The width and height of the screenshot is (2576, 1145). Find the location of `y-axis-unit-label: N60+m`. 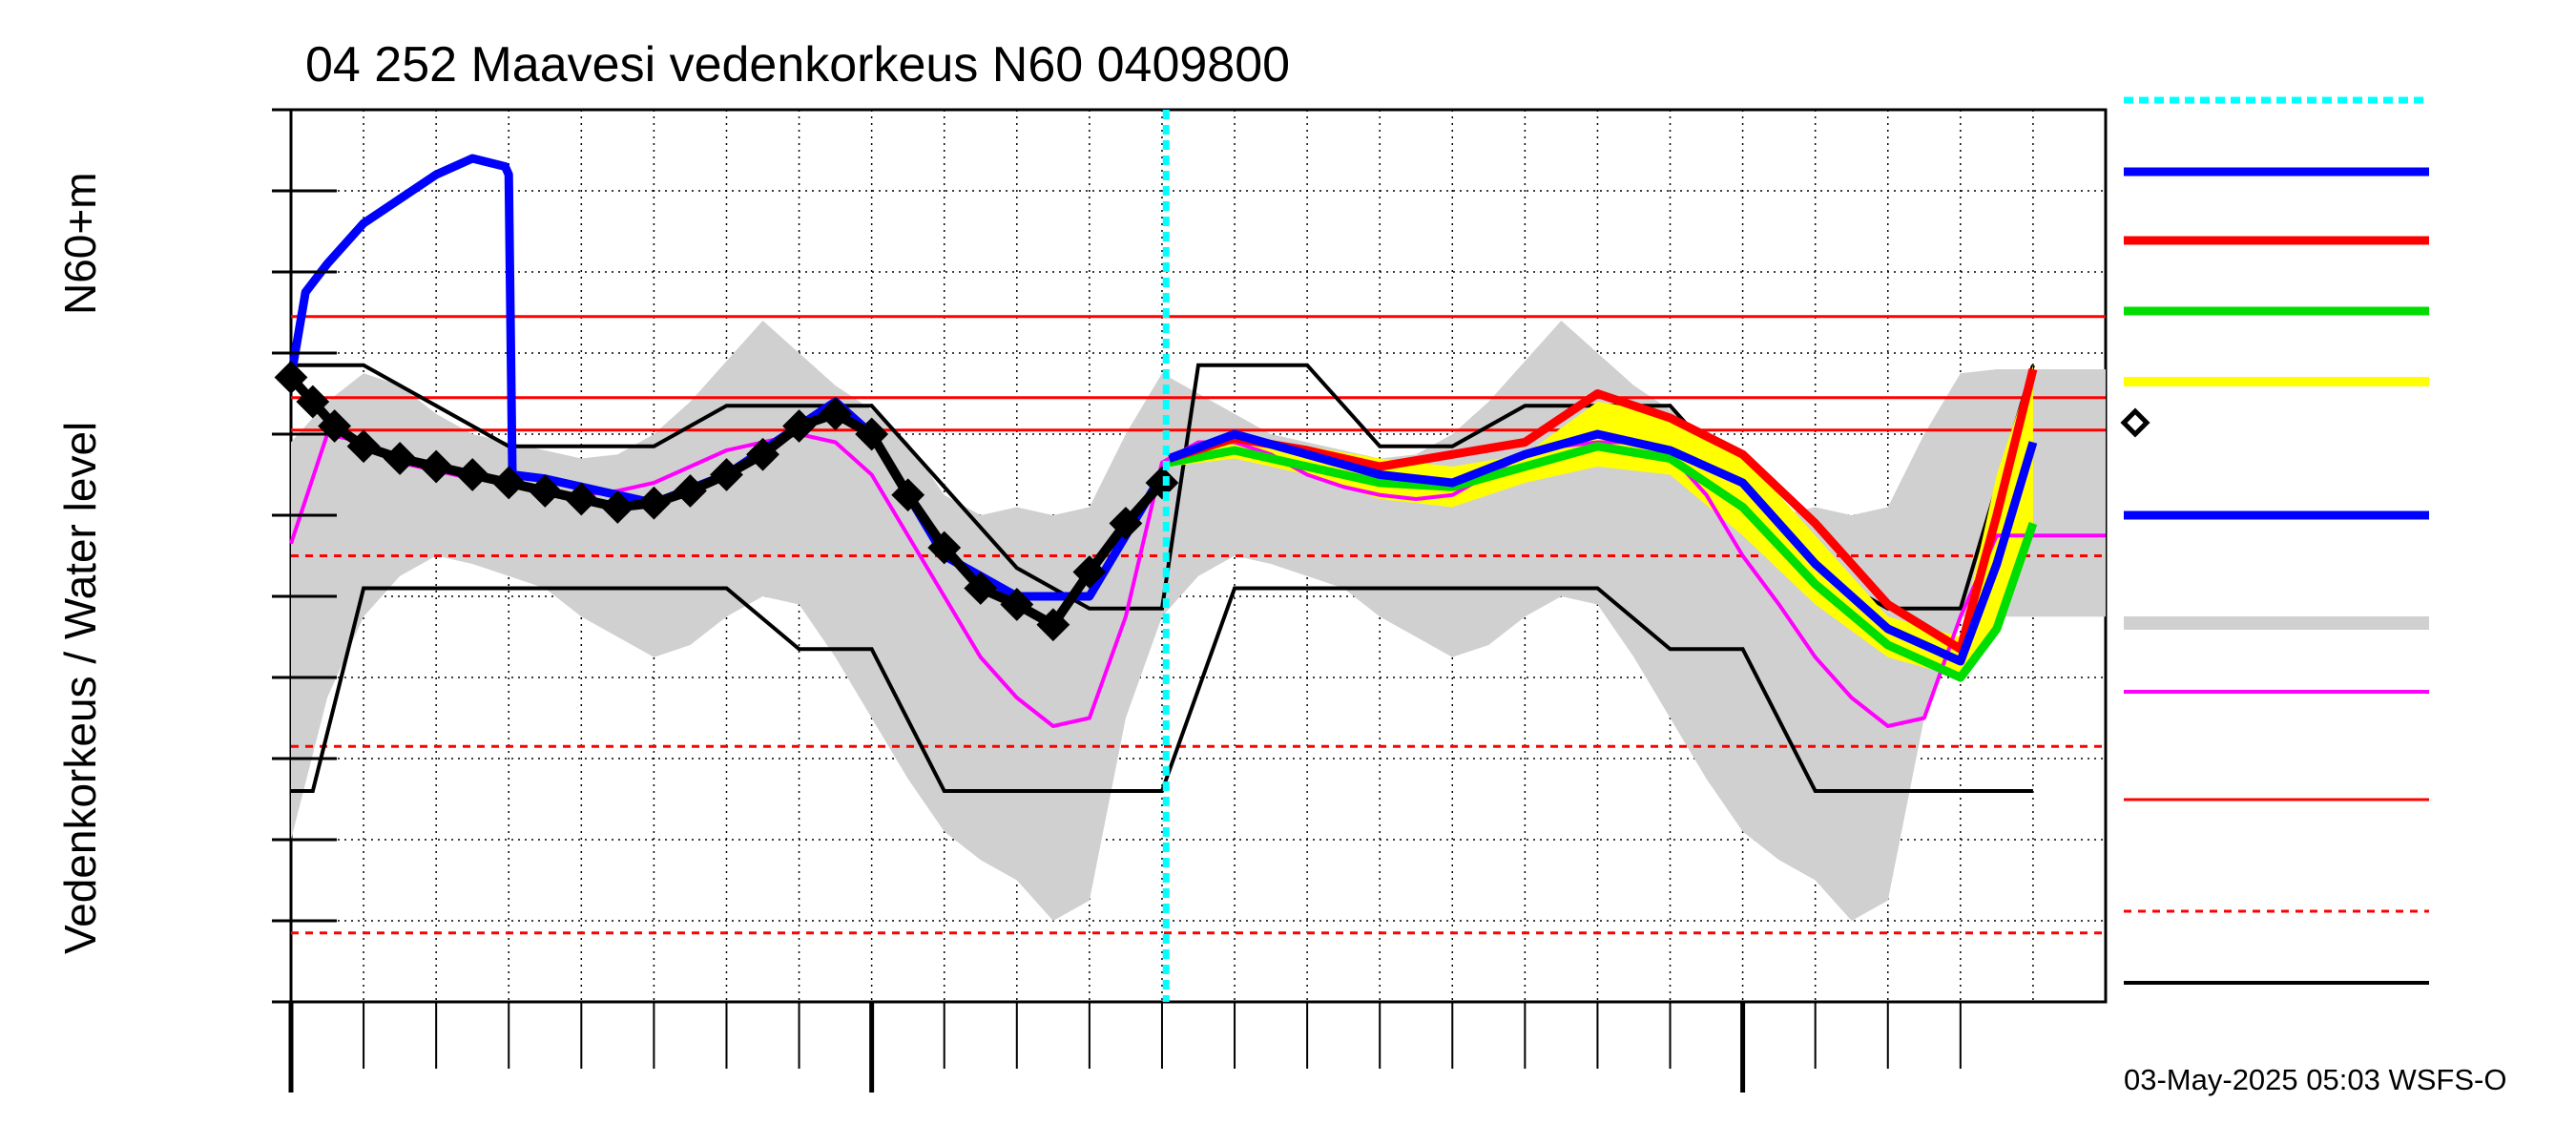

y-axis-unit-label: N60+m is located at coordinates (80, 244).